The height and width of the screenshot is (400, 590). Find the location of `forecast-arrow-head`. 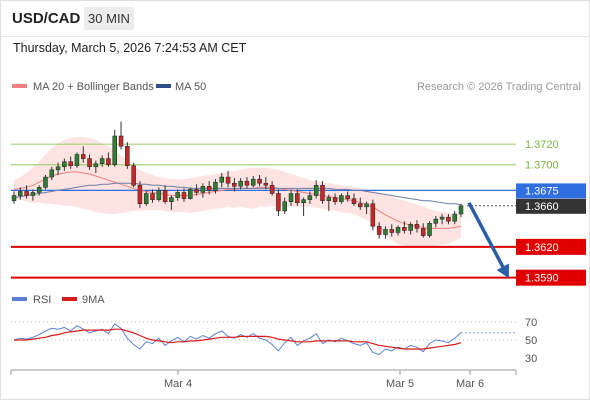

forecast-arrow-head is located at coordinates (502, 271).